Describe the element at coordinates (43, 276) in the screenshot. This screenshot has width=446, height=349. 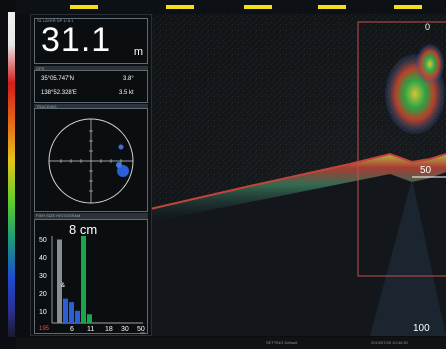
I see `y-tick: 30` at that location.